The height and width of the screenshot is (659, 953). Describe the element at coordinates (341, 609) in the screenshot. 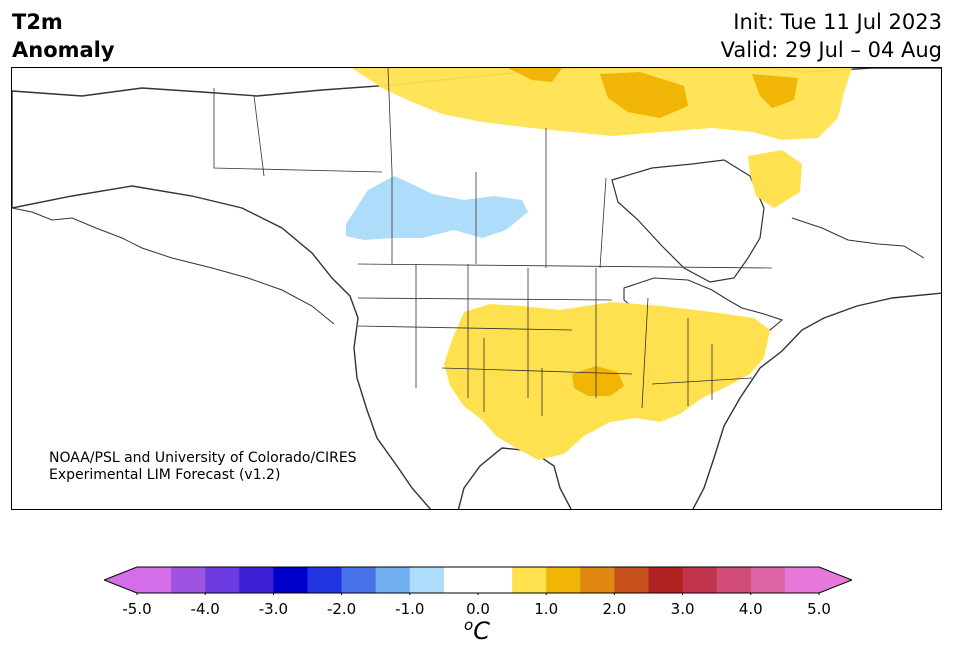

I see `colorbar-tick-label: -2.0` at that location.